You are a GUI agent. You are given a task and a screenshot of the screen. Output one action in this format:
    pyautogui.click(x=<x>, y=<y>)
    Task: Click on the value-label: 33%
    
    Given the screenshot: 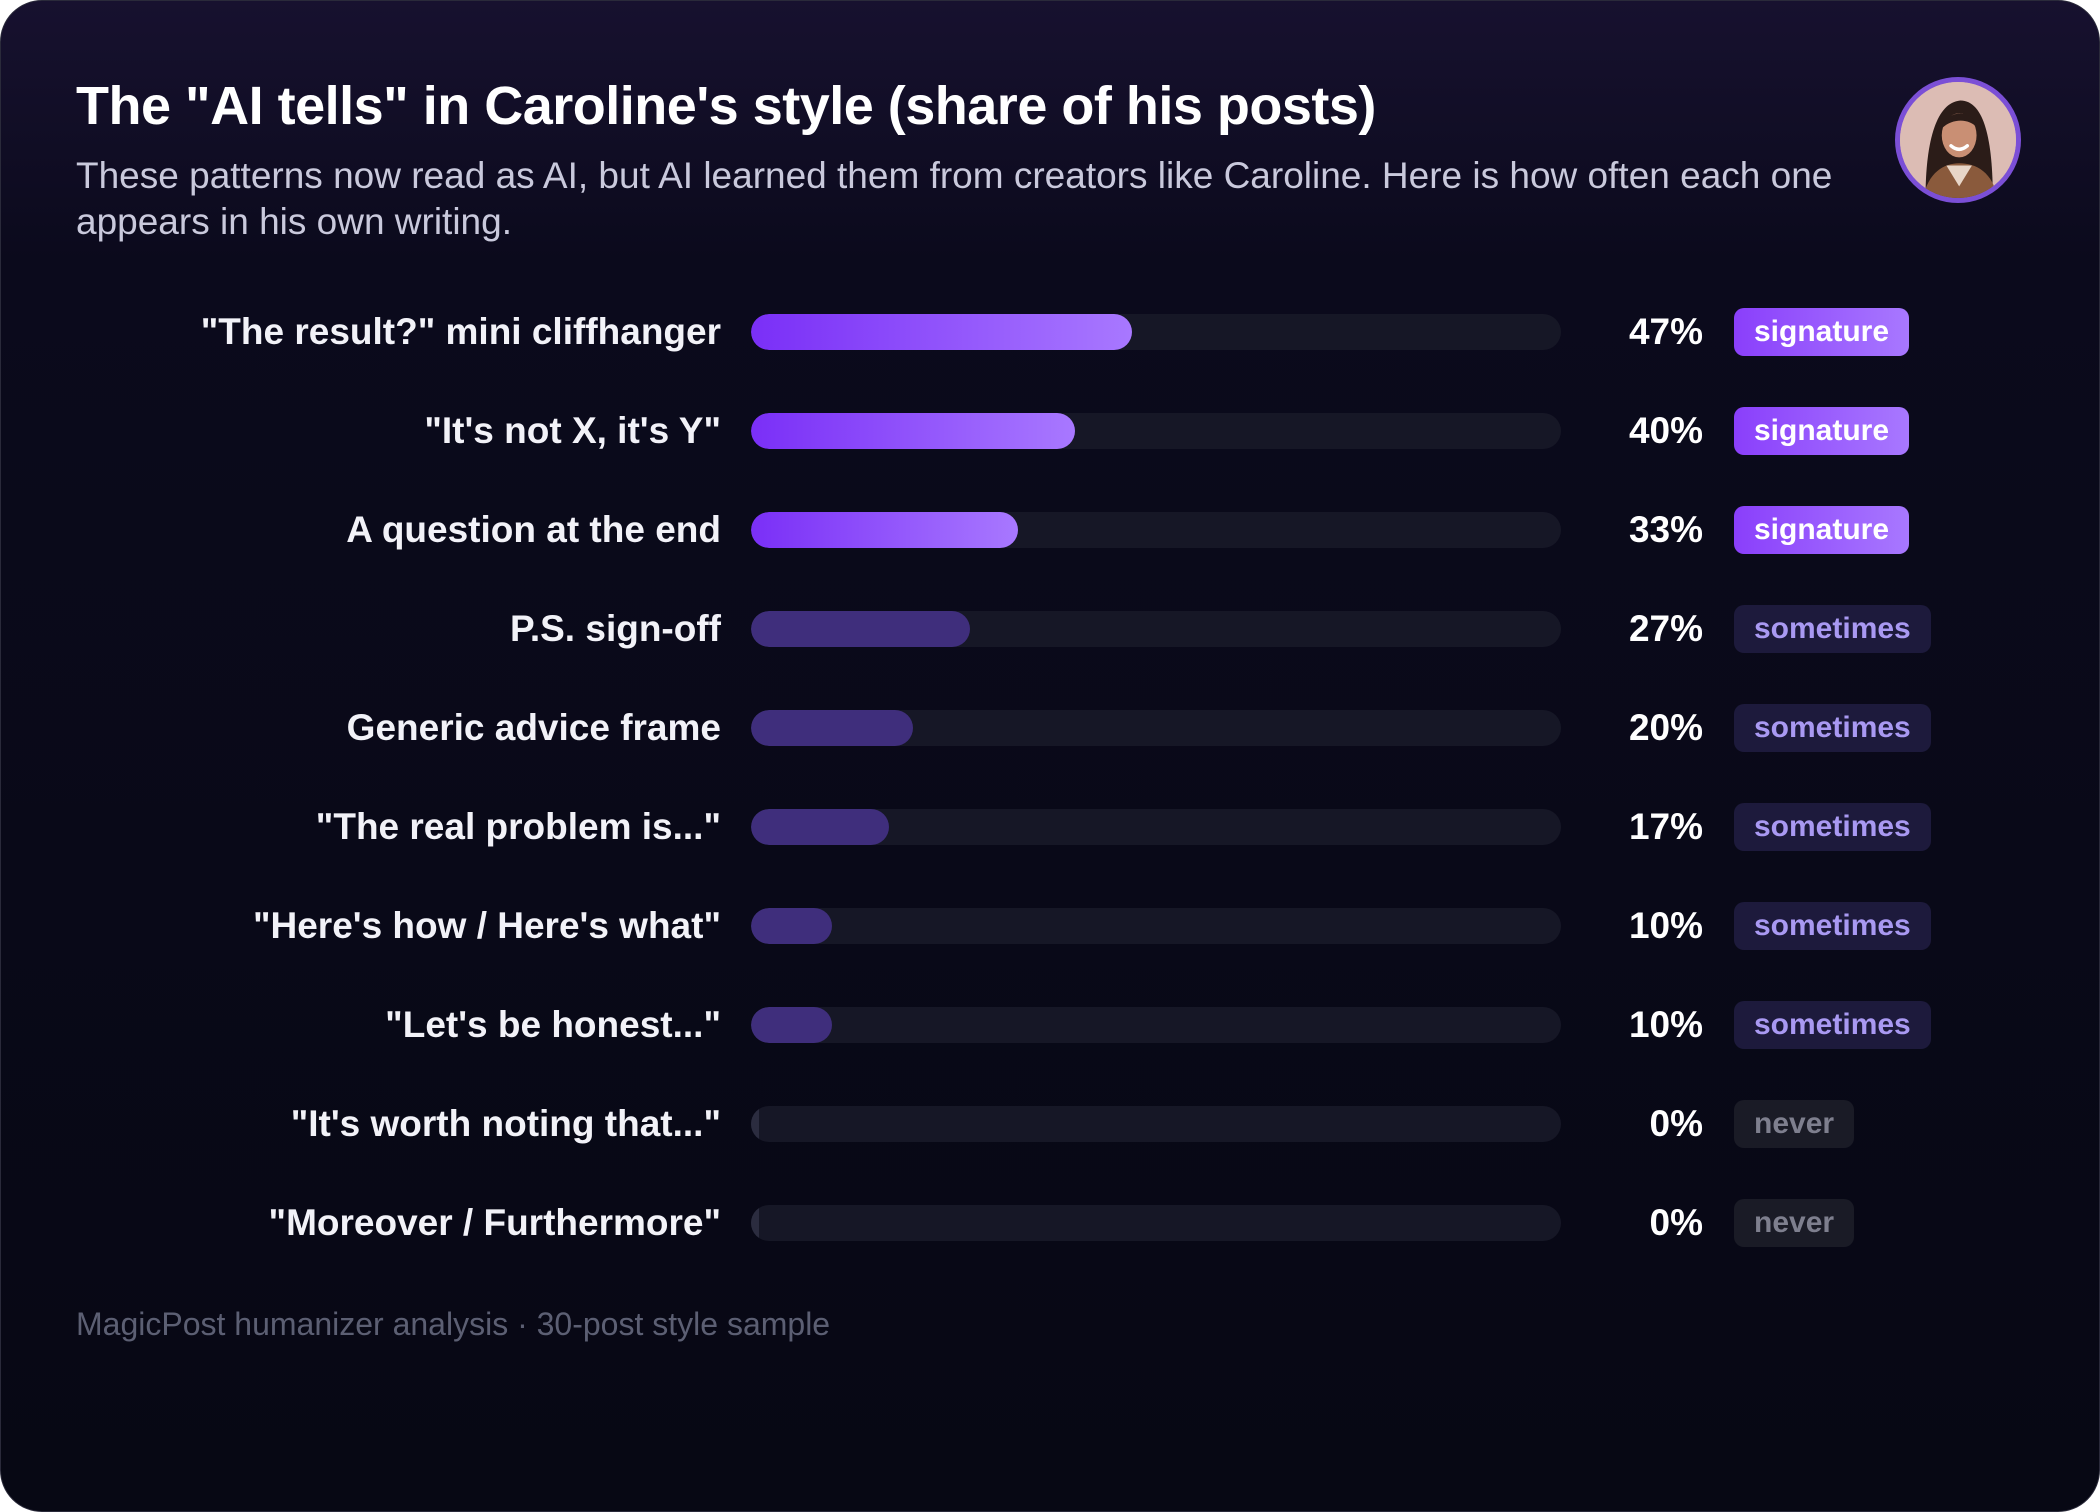 What is the action you would take?
    pyautogui.click(x=1665, y=529)
    